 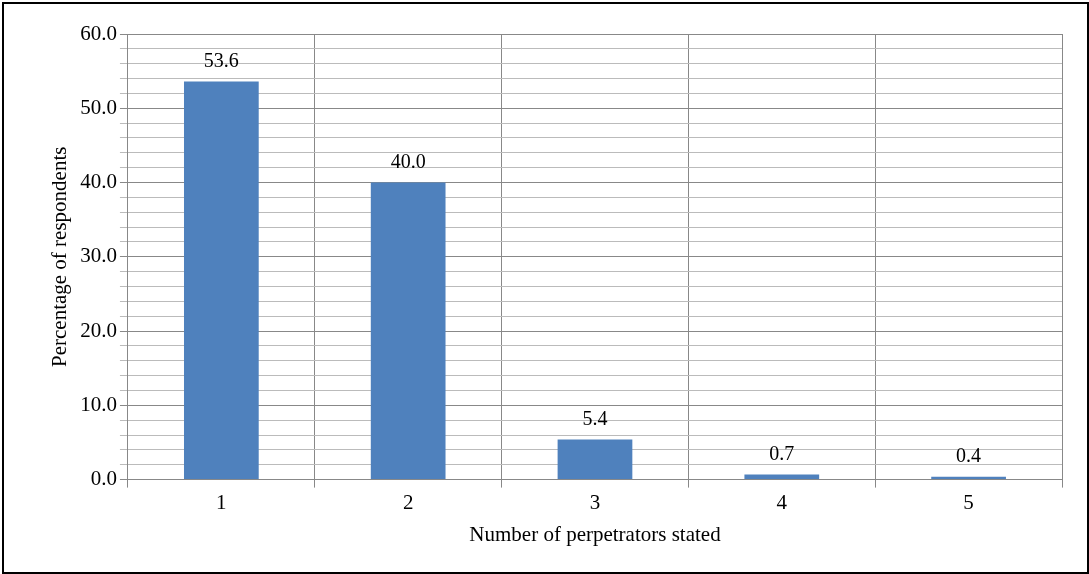 I want to click on y-tick-label: 0.0, so click(x=103, y=478).